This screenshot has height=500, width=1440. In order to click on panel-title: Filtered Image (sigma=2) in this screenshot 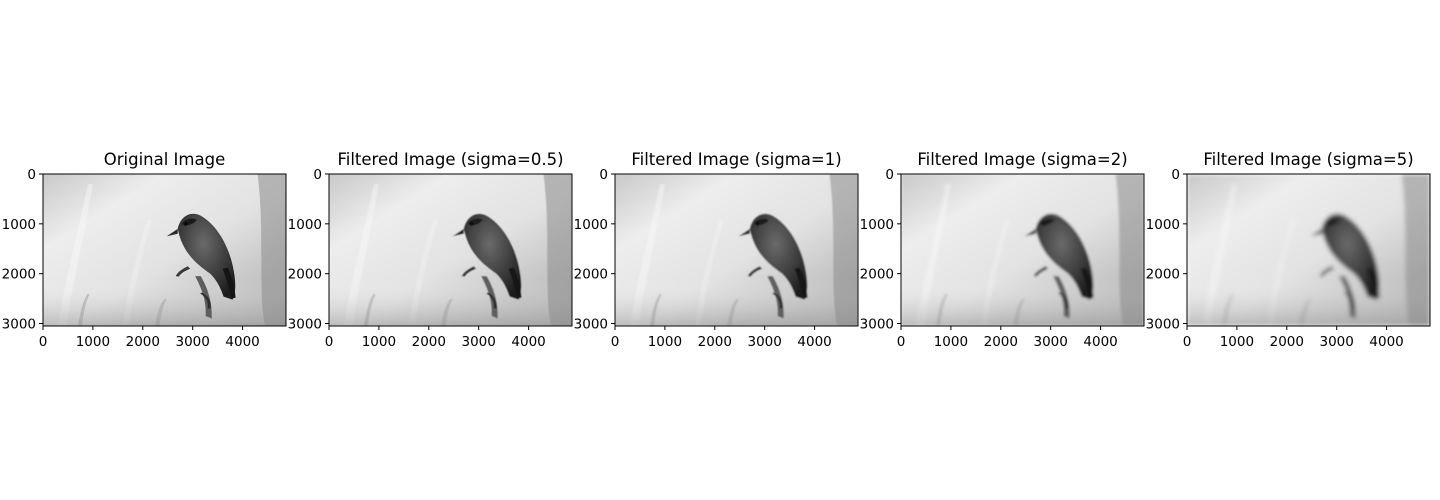, I will do `click(1022, 159)`.